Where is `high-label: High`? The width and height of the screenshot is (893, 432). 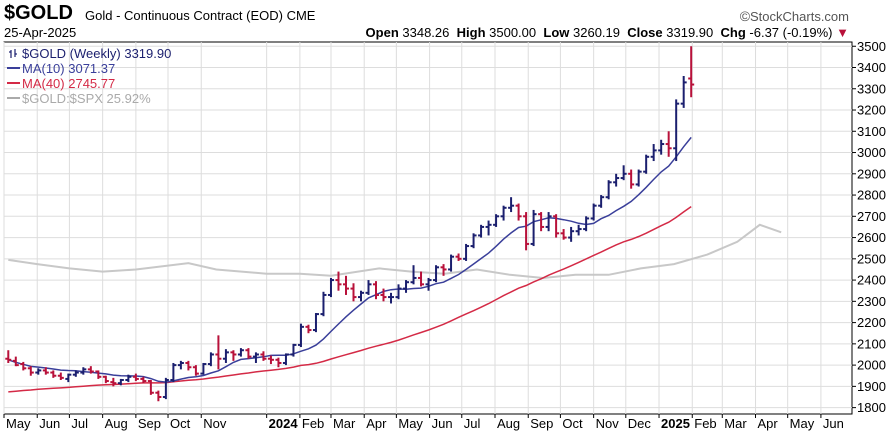
high-label: High is located at coordinates (471, 32).